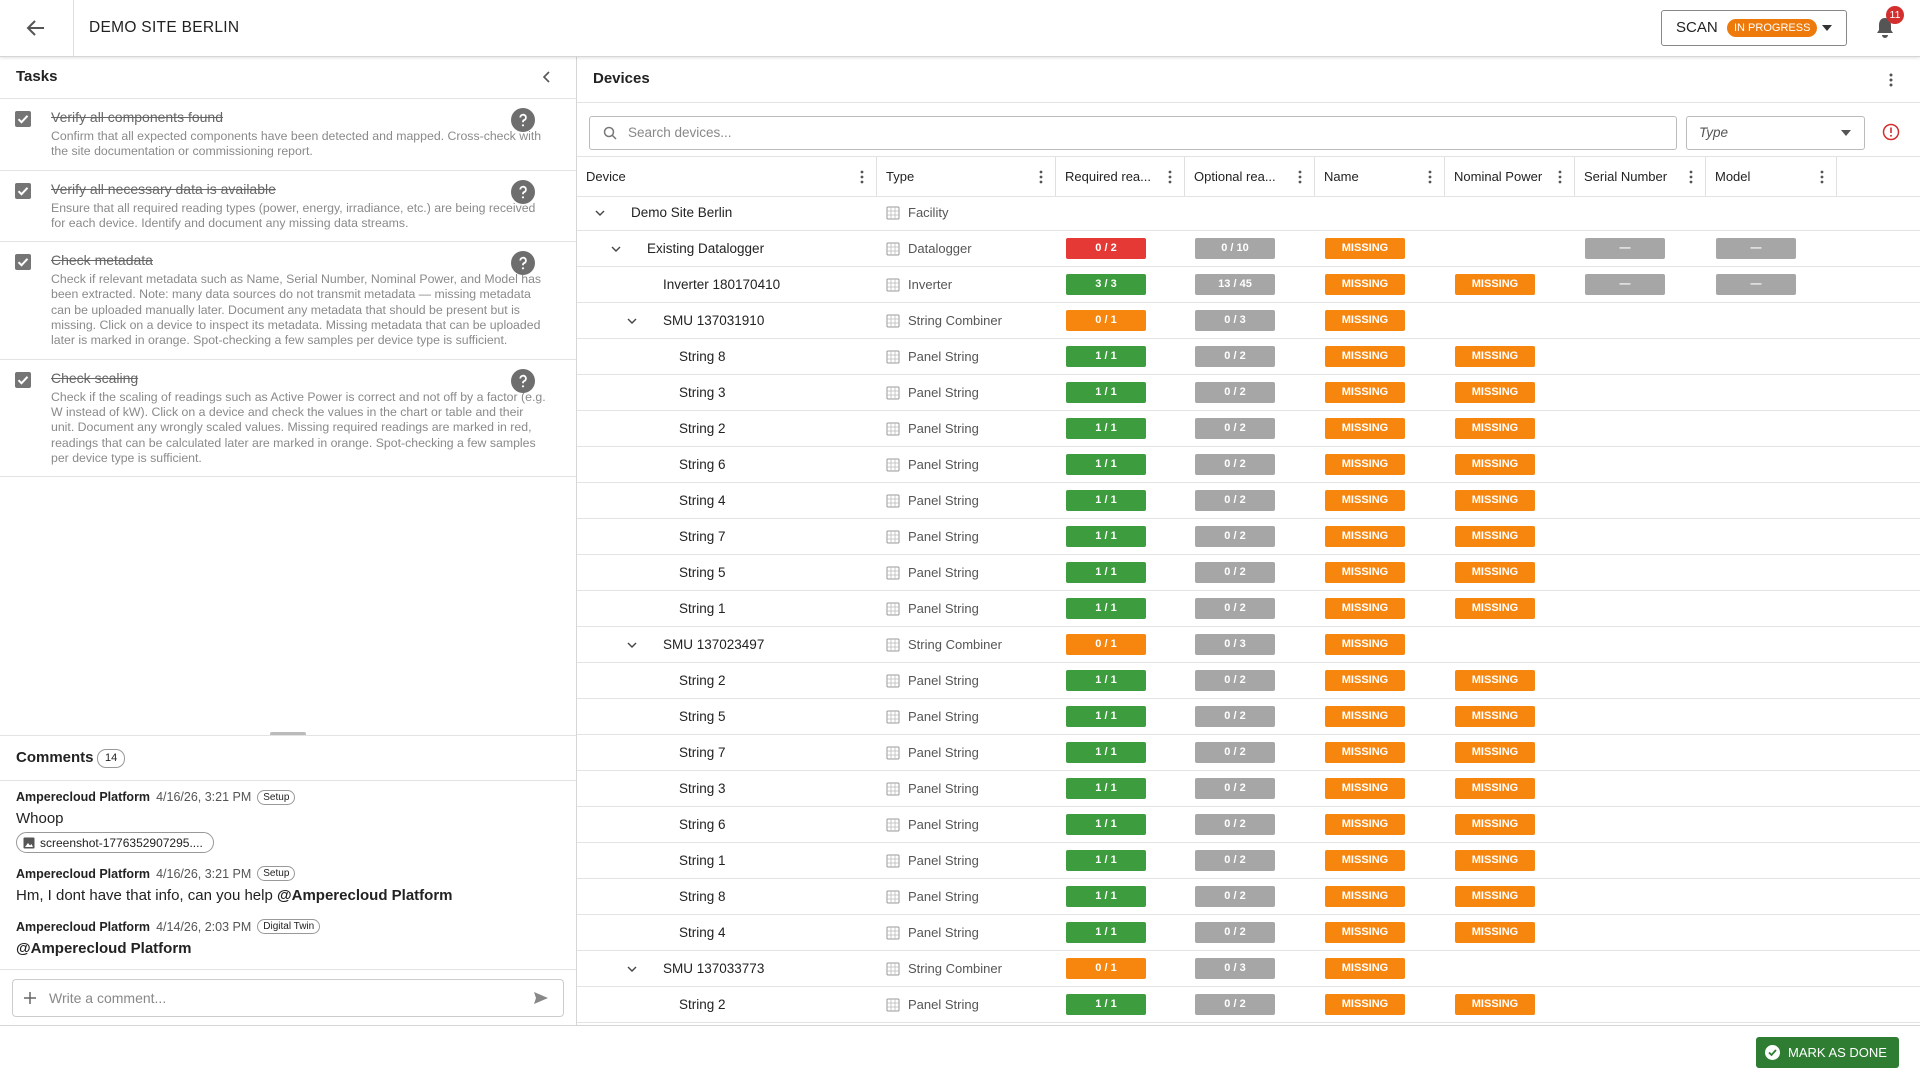 The width and height of the screenshot is (1920, 1080). Describe the element at coordinates (289, 926) in the screenshot. I see `comment-tag: Digital Twin` at that location.